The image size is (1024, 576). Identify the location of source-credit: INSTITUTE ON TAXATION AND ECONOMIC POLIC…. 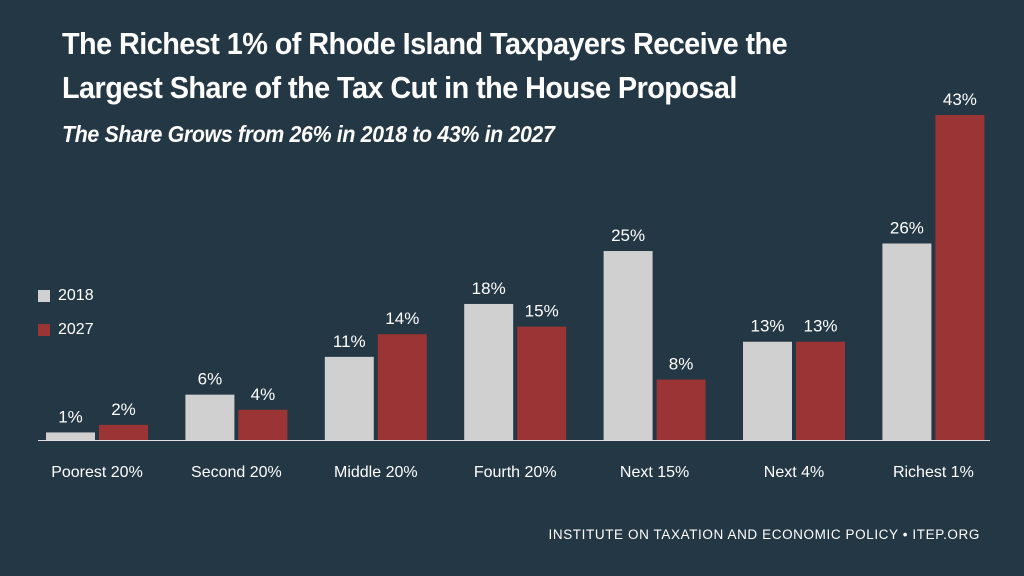
(764, 534).